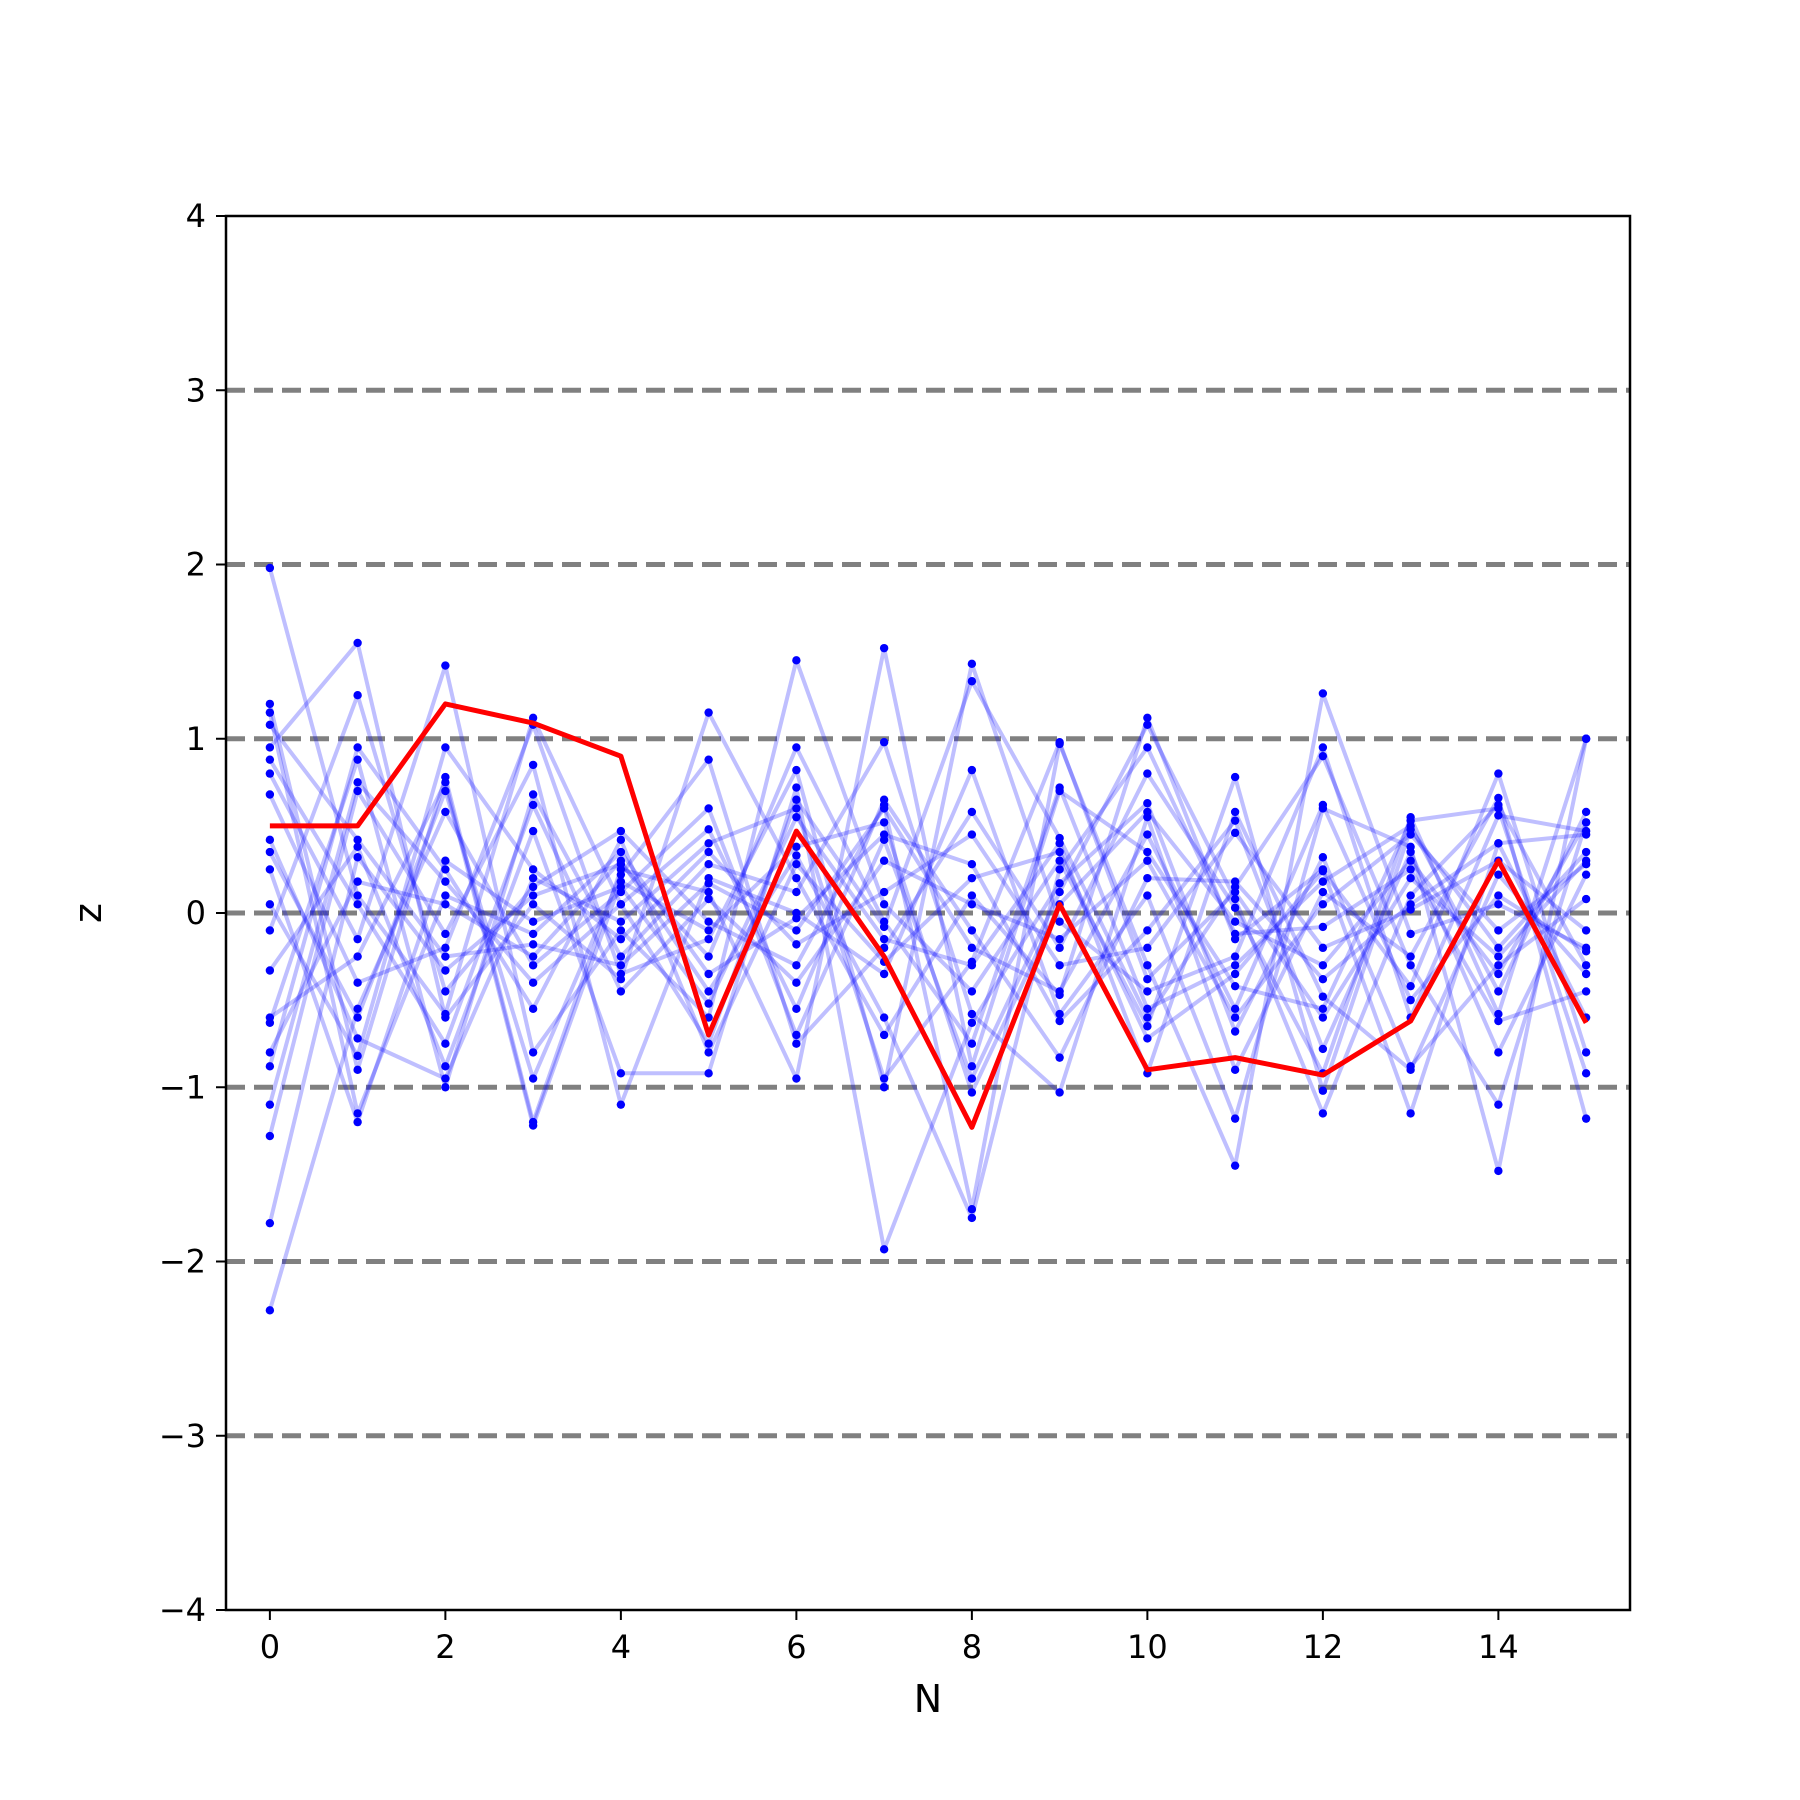  I want to click on y-tick-label-1: −3, so click(182, 1436).